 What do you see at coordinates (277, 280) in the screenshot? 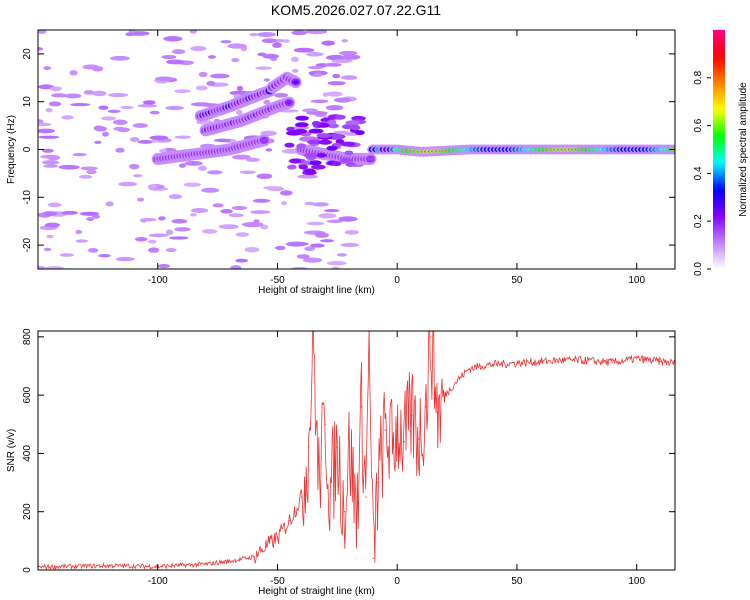
I see `spectrogram-x-tick-label: -50` at bounding box center [277, 280].